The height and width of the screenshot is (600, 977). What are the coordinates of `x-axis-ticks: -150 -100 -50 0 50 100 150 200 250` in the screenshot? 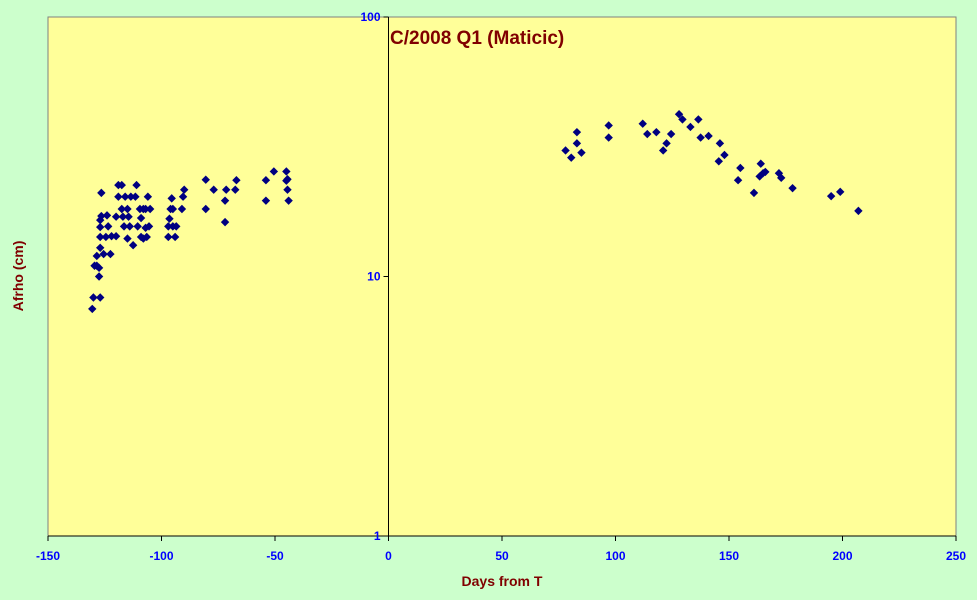 It's located at (501, 549).